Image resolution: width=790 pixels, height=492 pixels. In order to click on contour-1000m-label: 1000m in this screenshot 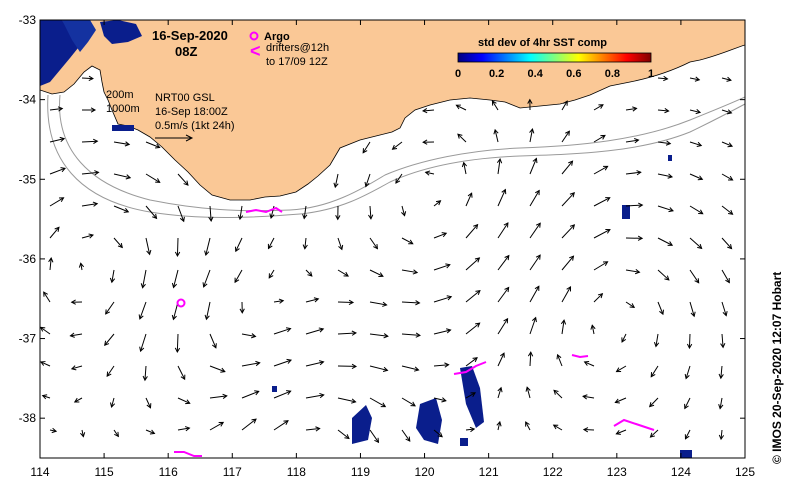, I will do `click(123, 109)`.